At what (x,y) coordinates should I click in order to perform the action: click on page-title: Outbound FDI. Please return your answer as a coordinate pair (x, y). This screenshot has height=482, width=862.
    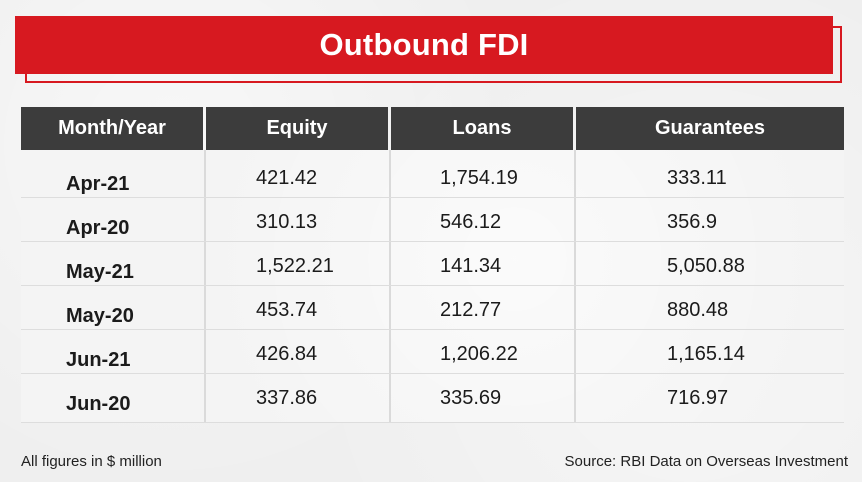
    Looking at the image, I should click on (424, 44).